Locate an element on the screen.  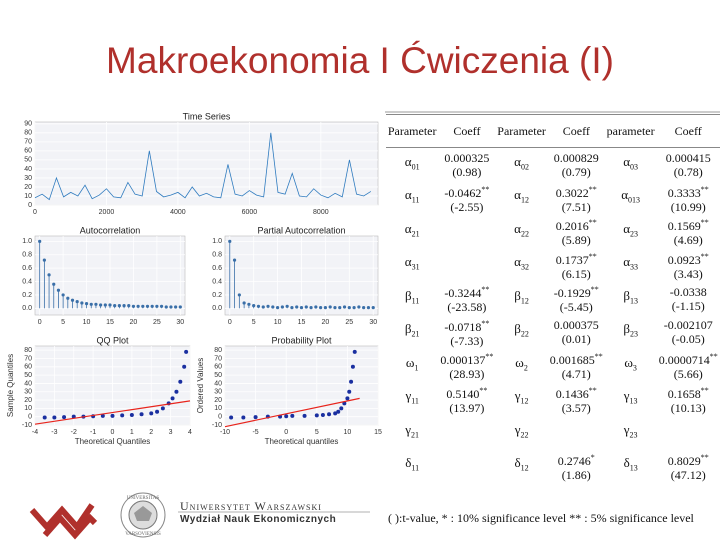
x-tick-label: 0 is located at coordinates (35, 212).